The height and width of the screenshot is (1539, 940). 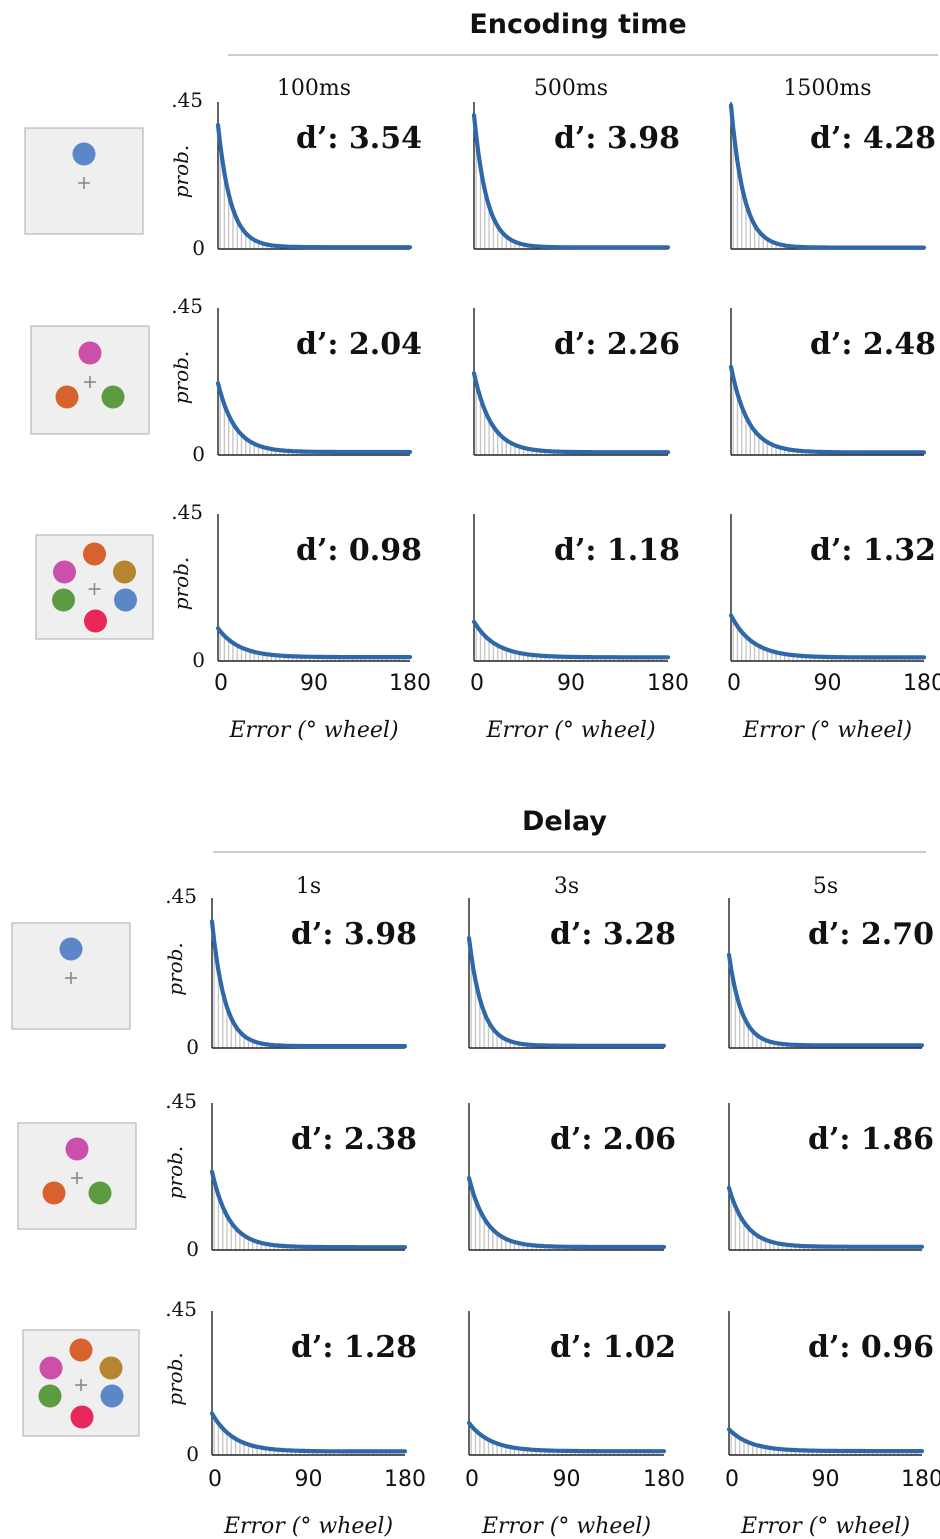 I want to click on section-title: Encoding time, so click(x=577, y=24).